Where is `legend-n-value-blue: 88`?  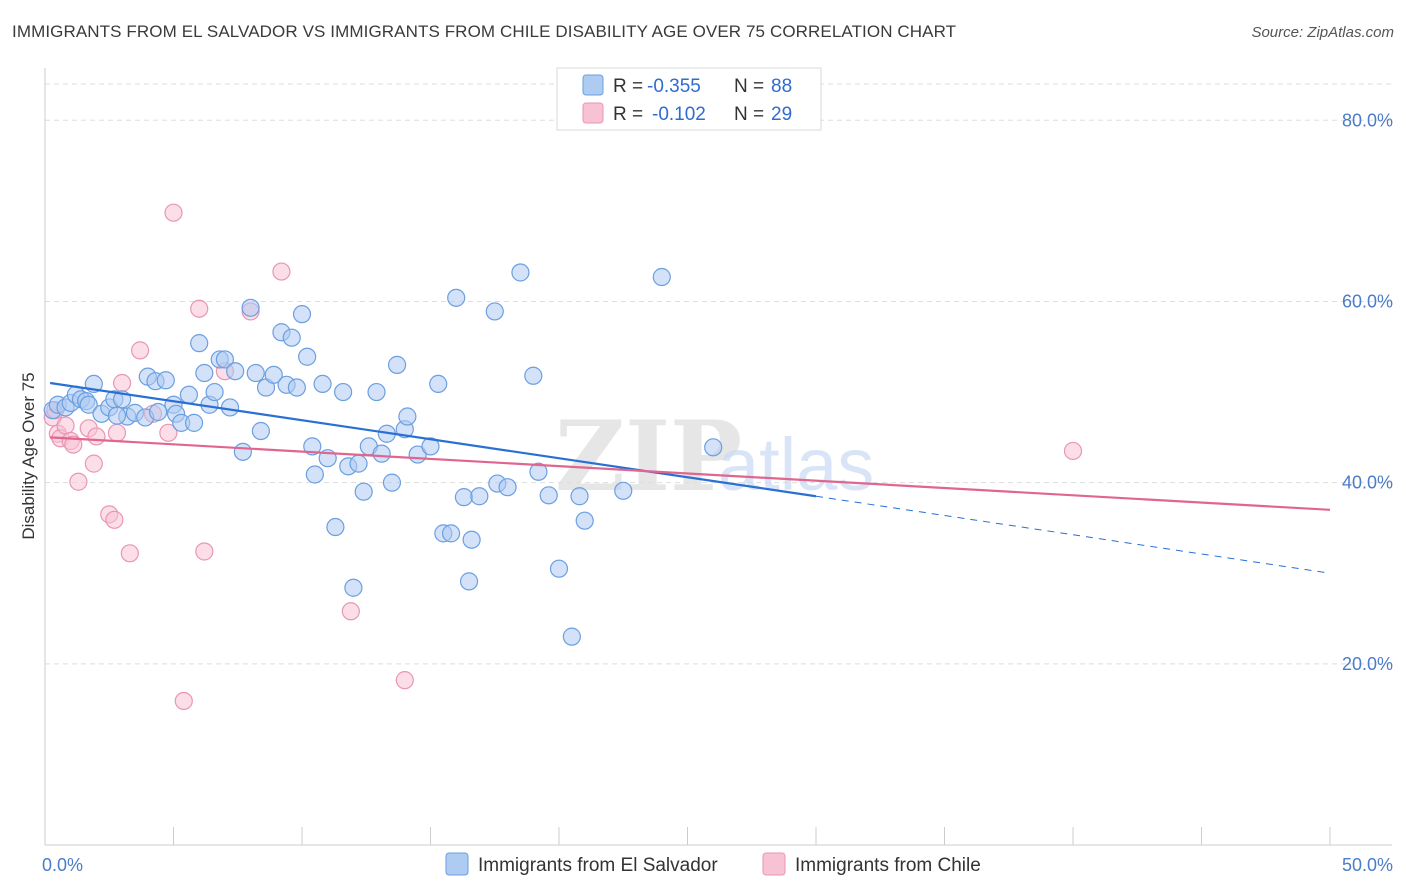 legend-n-value-blue: 88 is located at coordinates (781, 86).